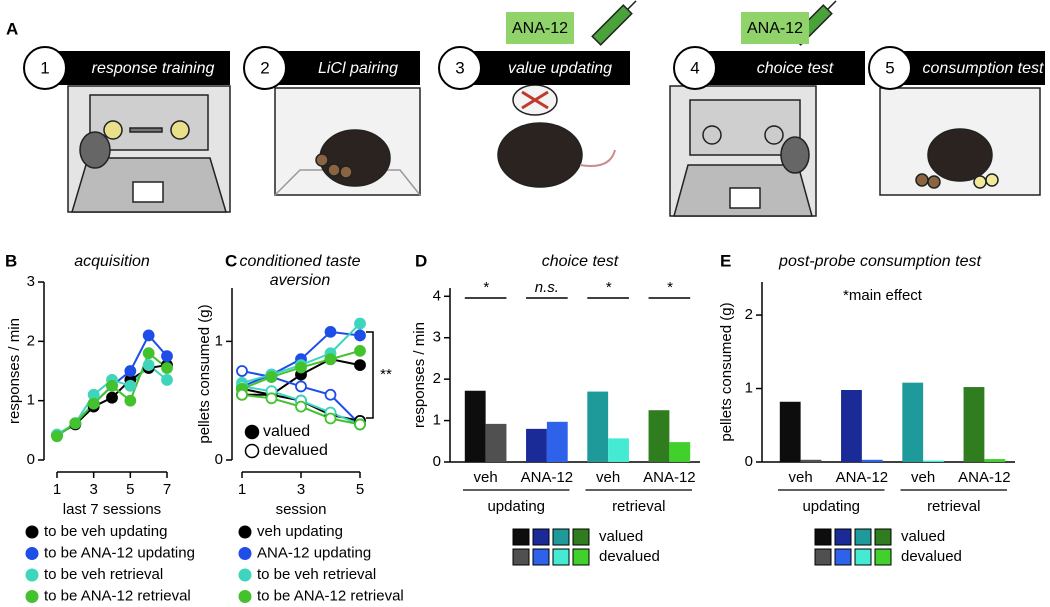 The image size is (1050, 607). What do you see at coordinates (795, 68) in the screenshot?
I see `step-label: choice test` at bounding box center [795, 68].